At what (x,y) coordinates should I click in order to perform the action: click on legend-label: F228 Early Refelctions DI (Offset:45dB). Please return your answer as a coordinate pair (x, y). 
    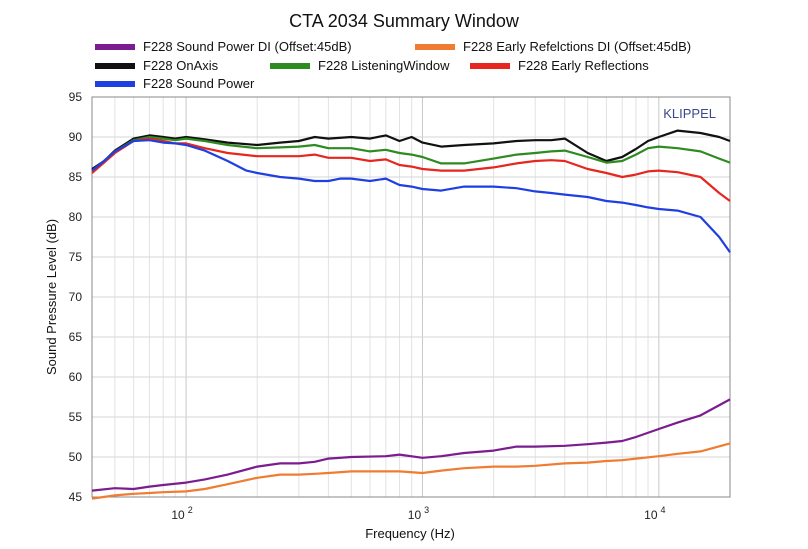
    Looking at the image, I should click on (577, 46).